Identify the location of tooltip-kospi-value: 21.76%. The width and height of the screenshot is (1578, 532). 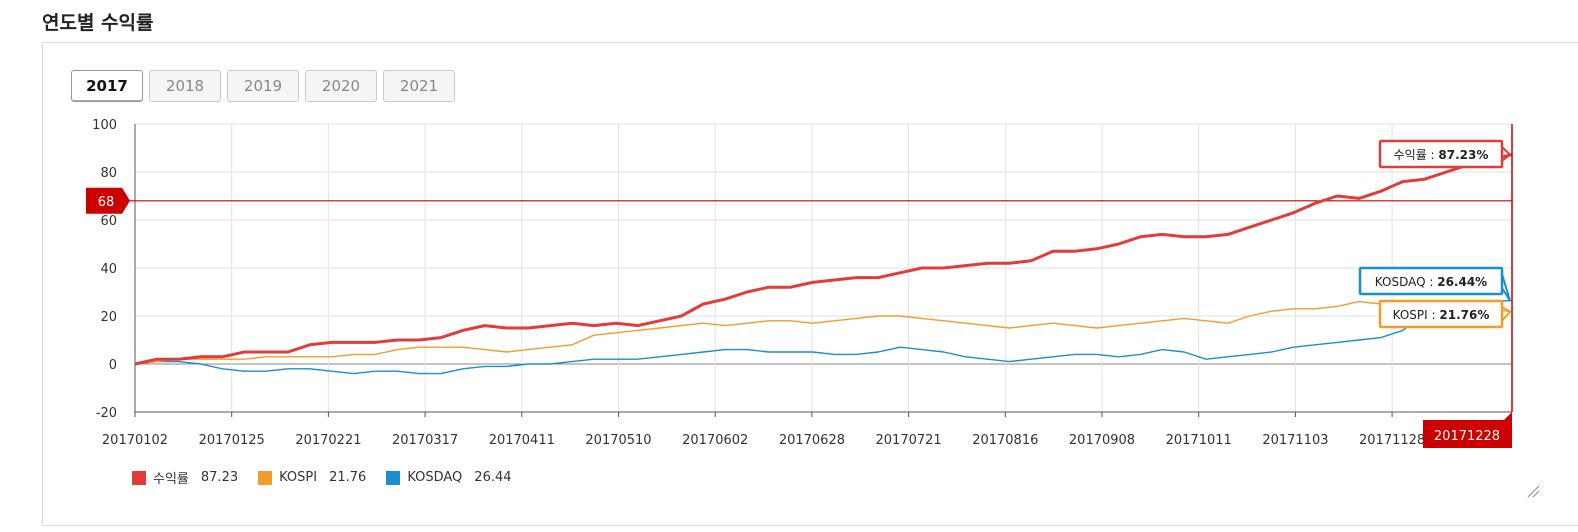
(1464, 315).